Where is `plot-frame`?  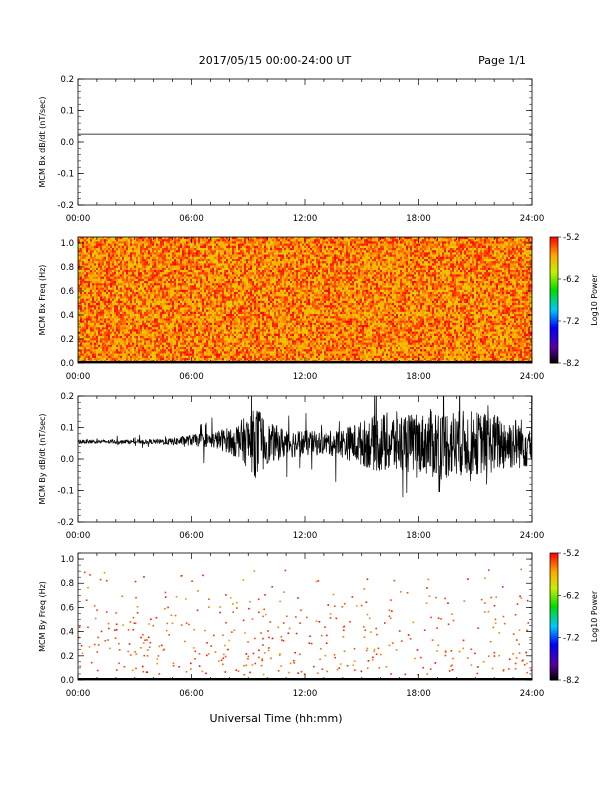
plot-frame is located at coordinates (305, 142).